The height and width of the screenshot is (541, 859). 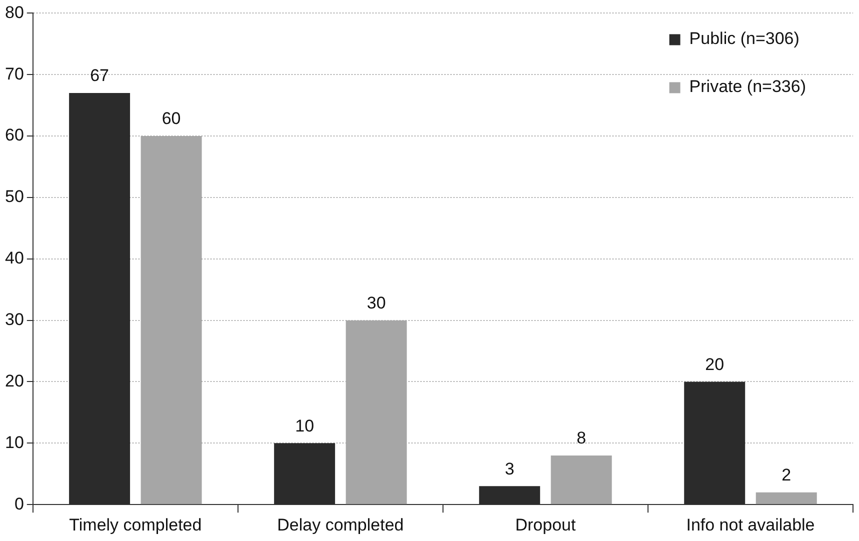 I want to click on data-label: 8, so click(x=581, y=438).